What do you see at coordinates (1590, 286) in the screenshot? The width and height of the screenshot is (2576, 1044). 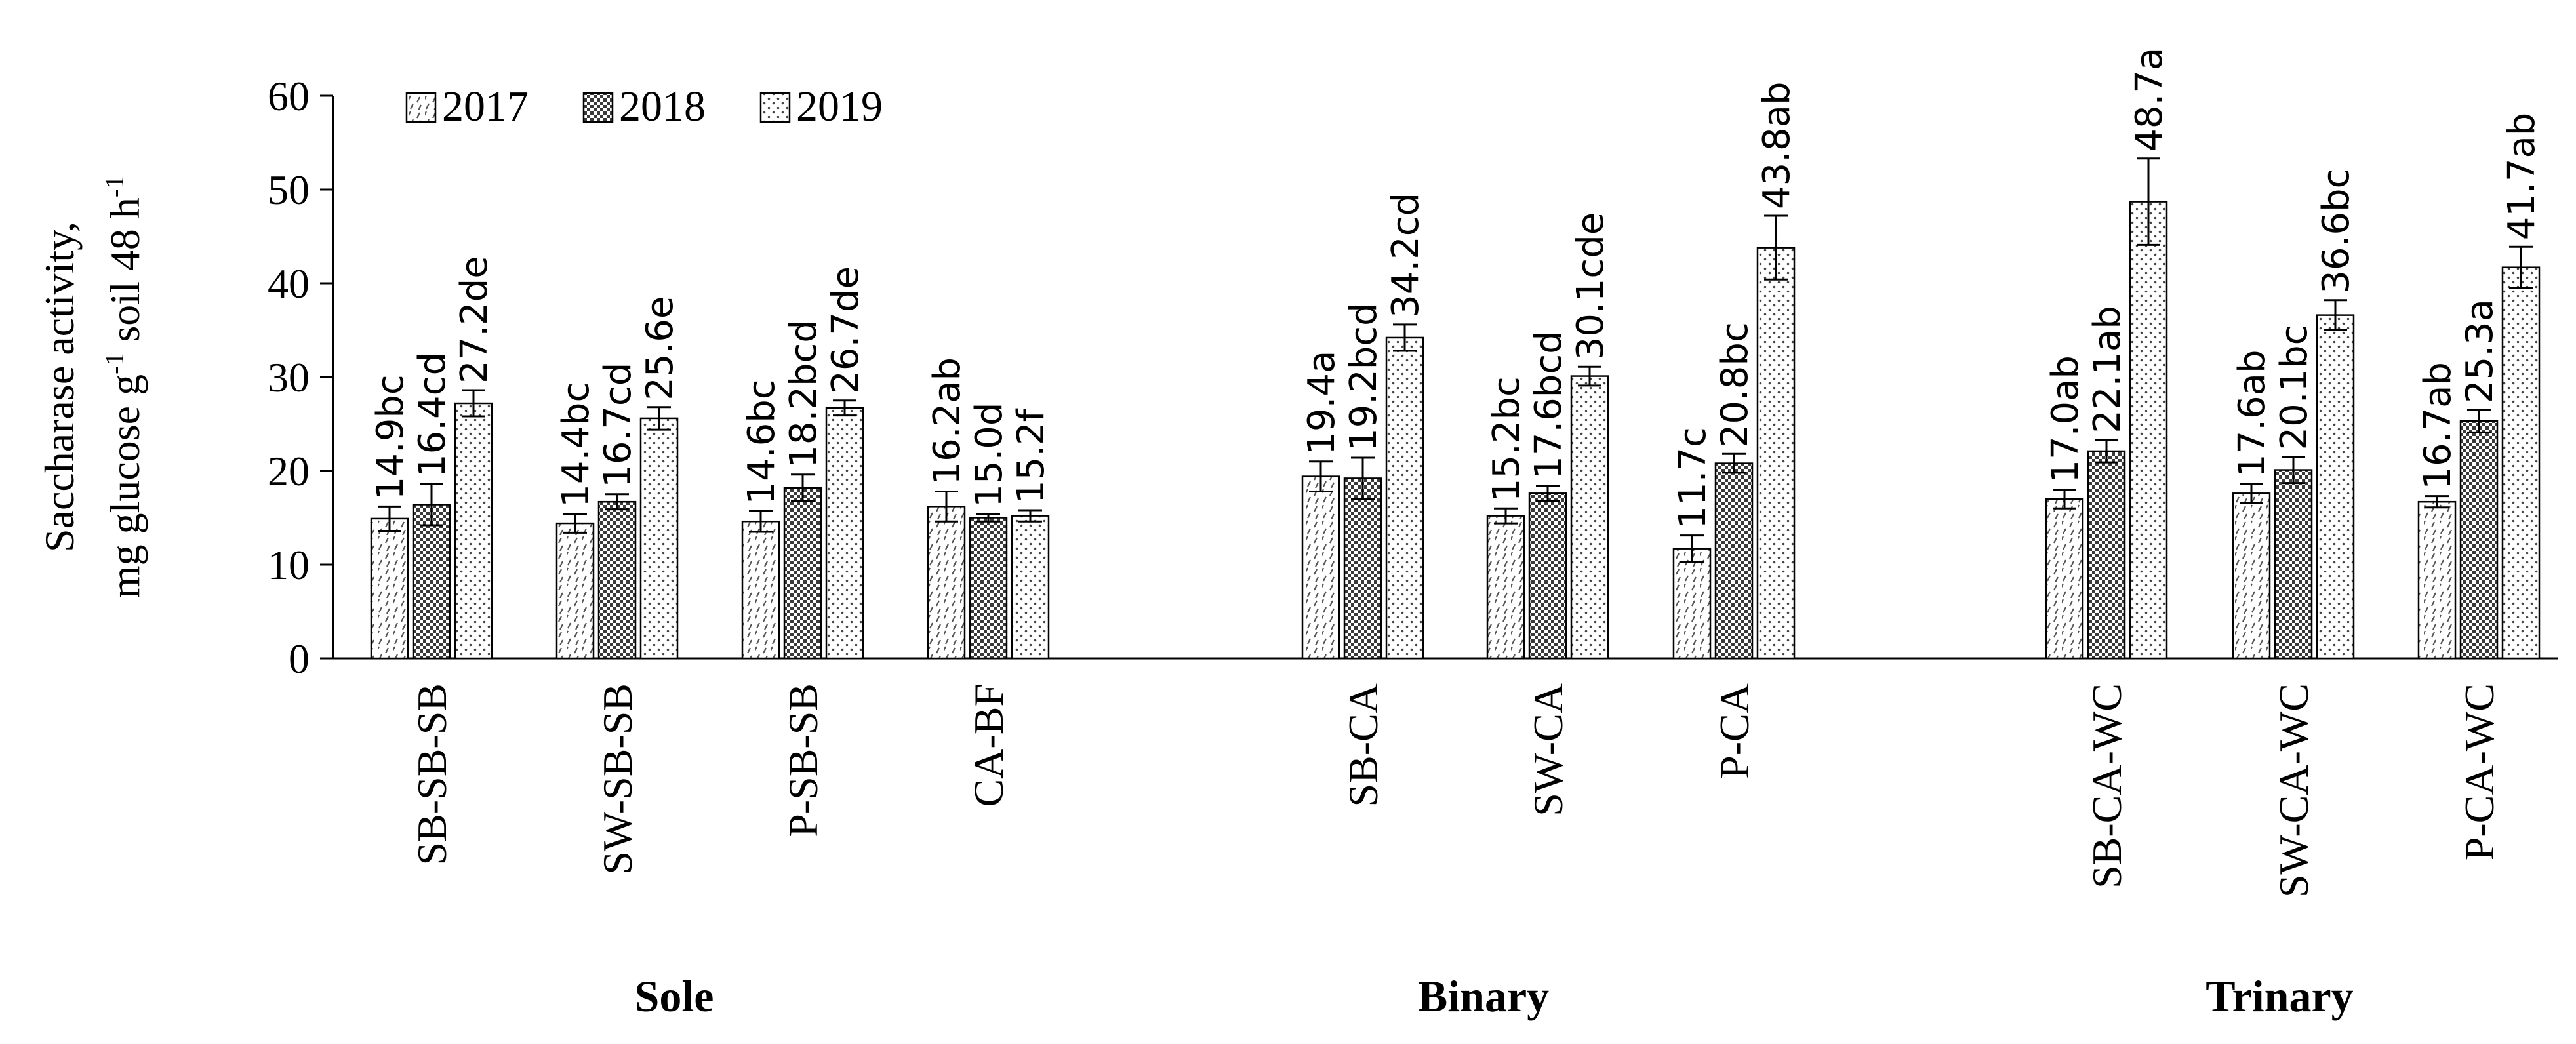 I see `data-label: 30.1cde` at bounding box center [1590, 286].